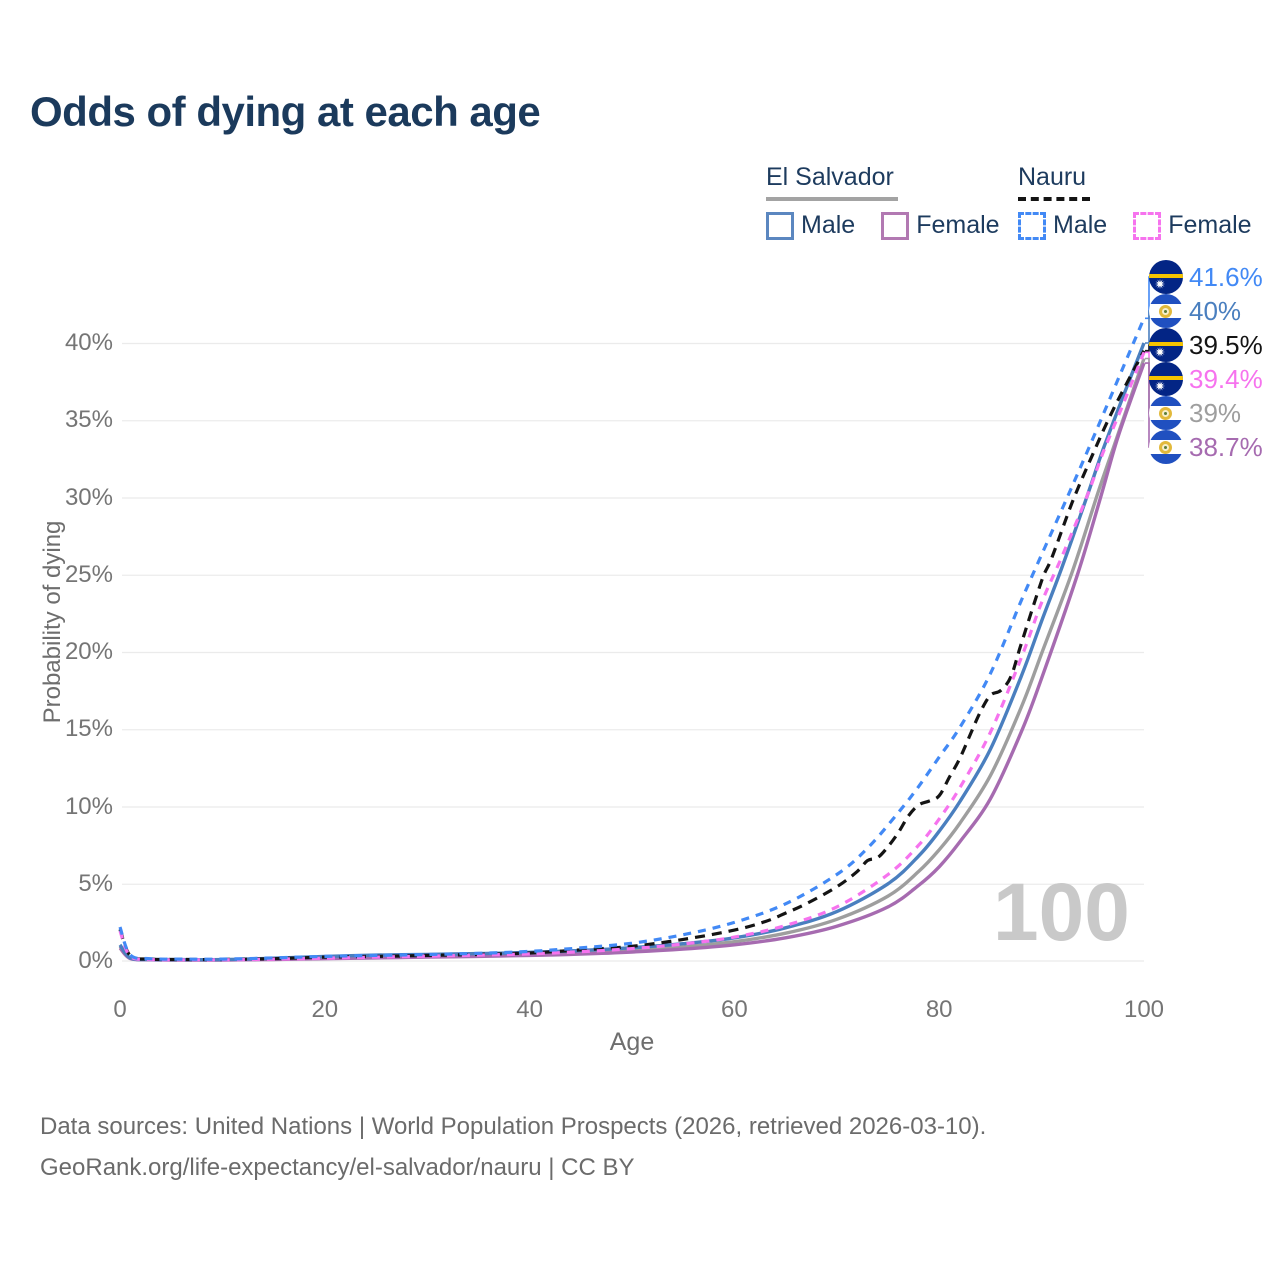  Describe the element at coordinates (1226, 276) in the screenshot. I see `end-label-value-nauru-male: 41.6%` at that location.